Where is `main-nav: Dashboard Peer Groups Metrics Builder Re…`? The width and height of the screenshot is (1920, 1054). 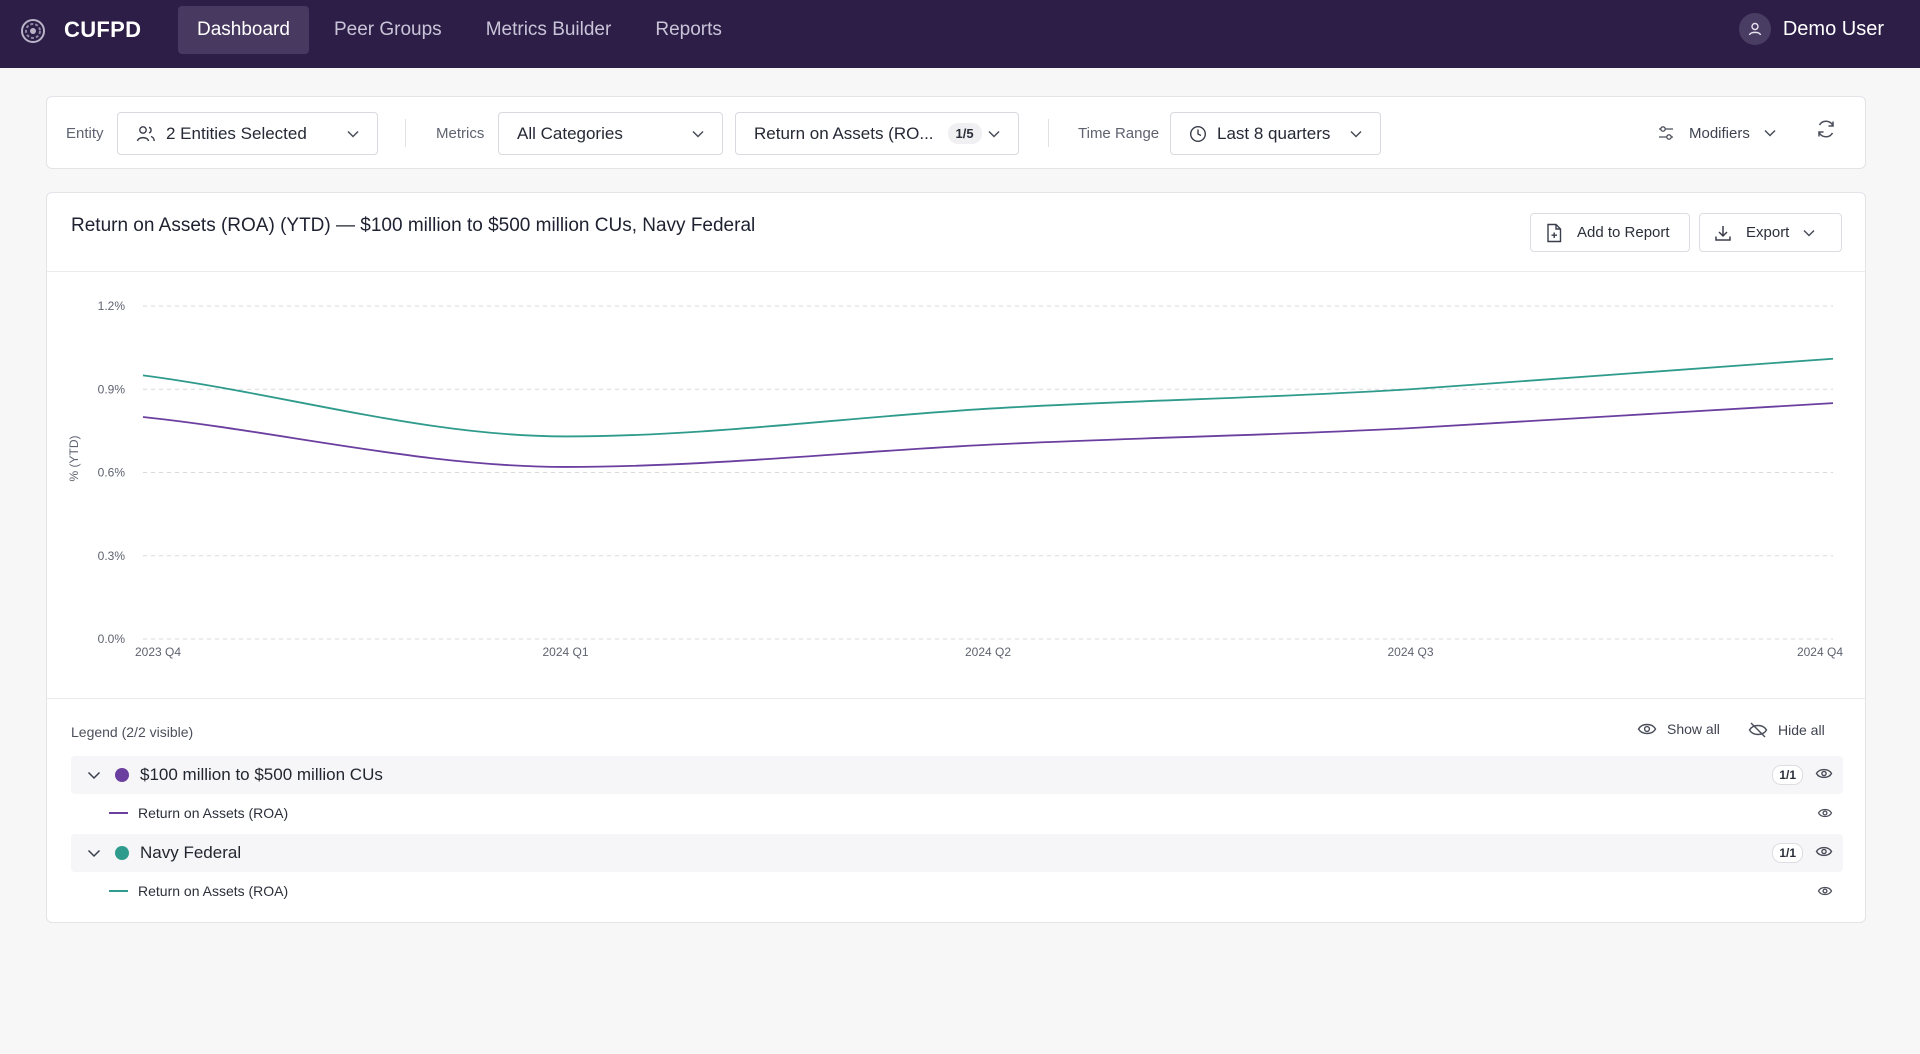
main-nav: Dashboard Peer Groups Metrics Builder Re… is located at coordinates (459, 30).